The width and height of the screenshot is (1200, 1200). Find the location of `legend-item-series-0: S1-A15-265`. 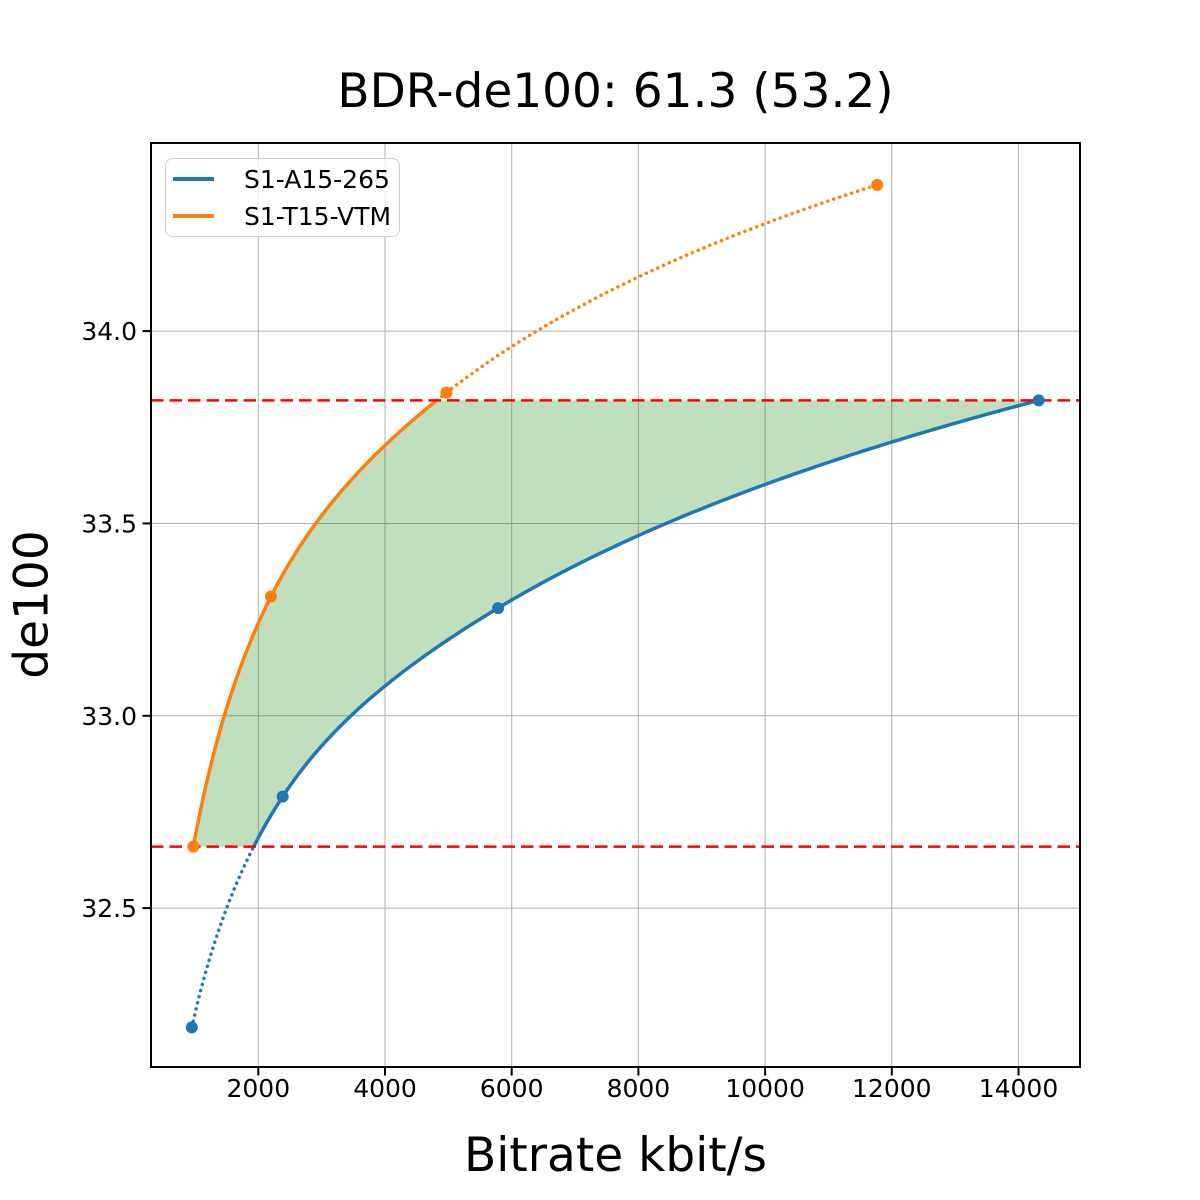

legend-item-series-0: S1-A15-265 is located at coordinates (282, 179).